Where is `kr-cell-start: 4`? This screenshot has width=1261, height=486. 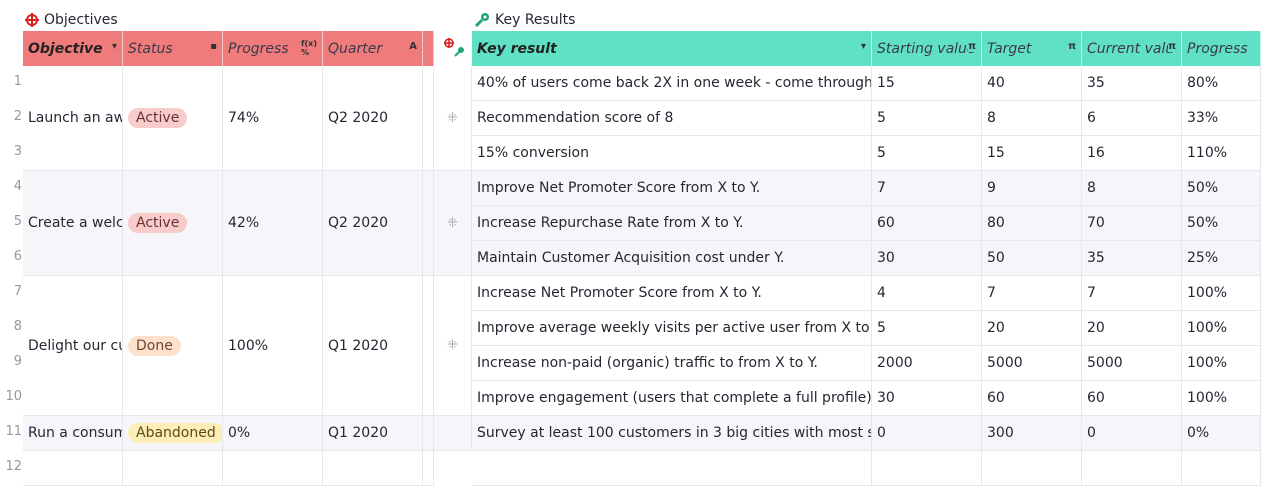 kr-cell-start: 4 is located at coordinates (927, 293).